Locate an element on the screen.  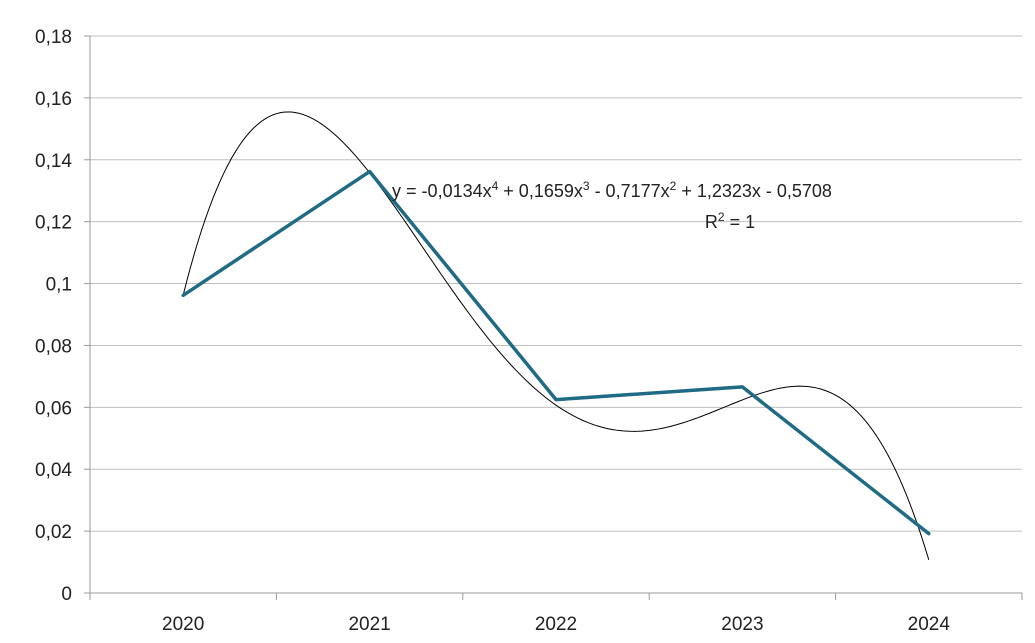
y-tick-label: 0,08 is located at coordinates (53, 346).